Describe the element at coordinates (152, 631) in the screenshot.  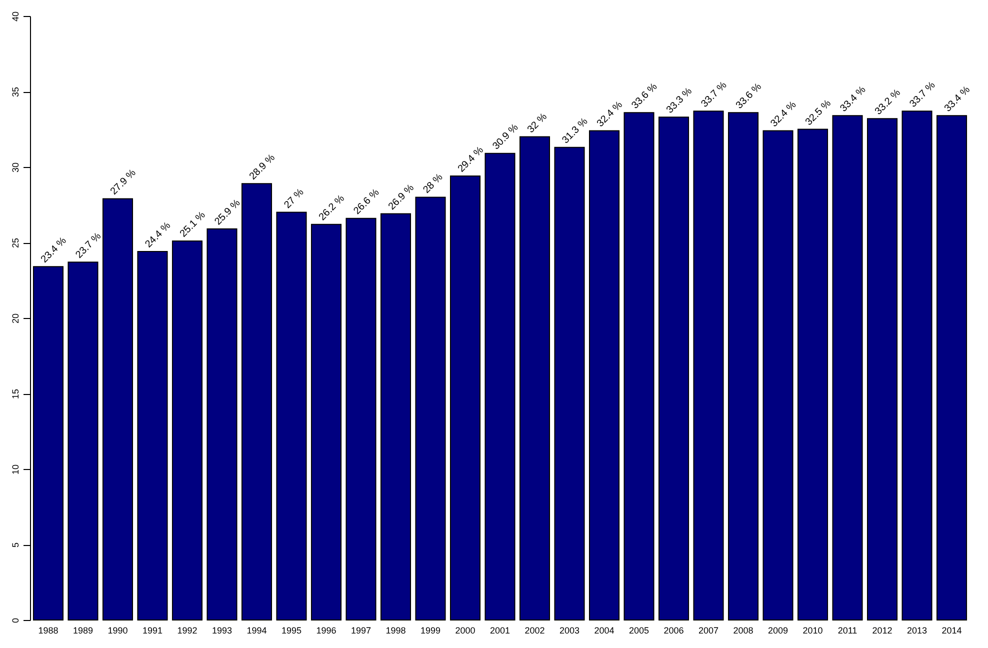
I see `x-tick-label: 1991` at that location.